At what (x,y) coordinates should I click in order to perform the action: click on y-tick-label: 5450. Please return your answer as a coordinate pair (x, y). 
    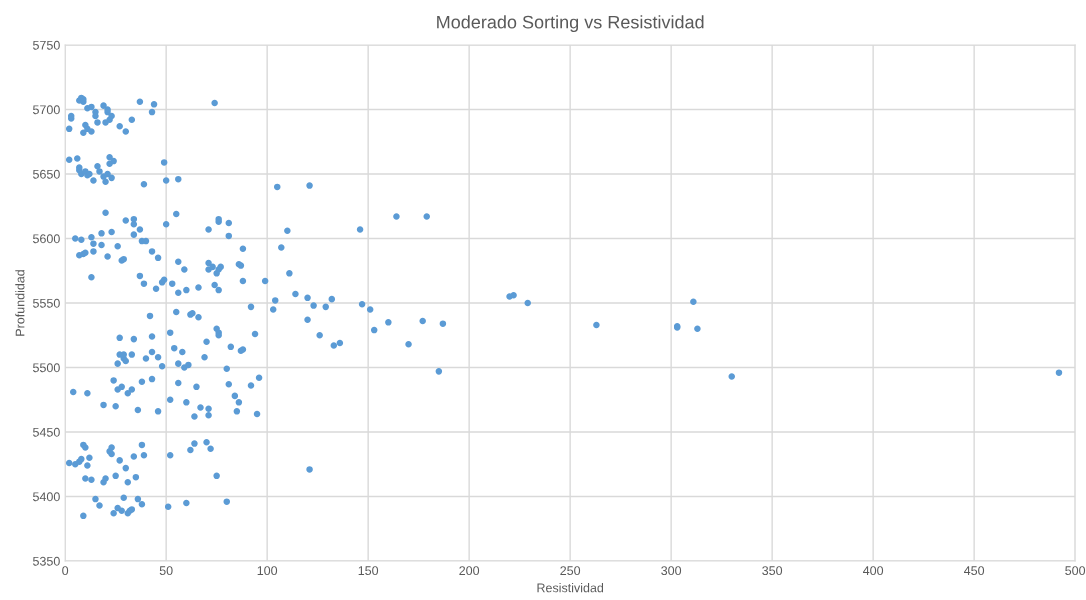
    Looking at the image, I should click on (46, 432).